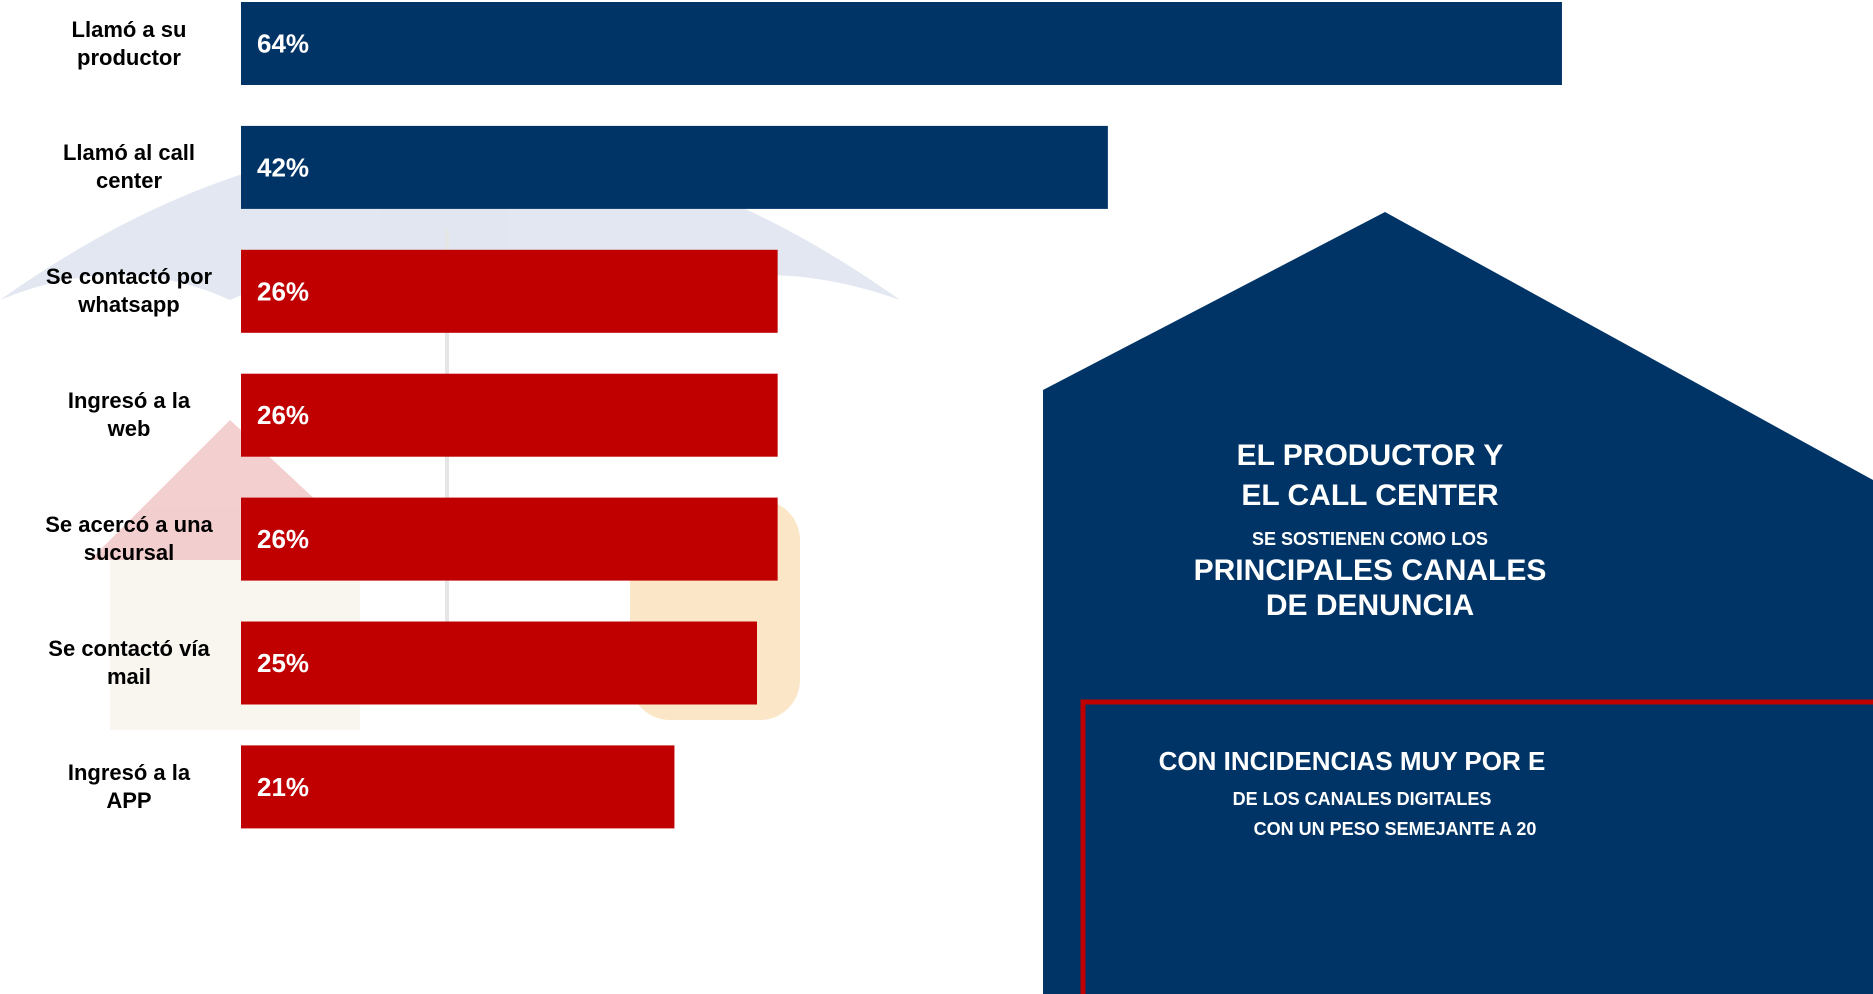 Image resolution: width=1873 pixels, height=994 pixels. Describe the element at coordinates (1370, 495) in the screenshot. I see `callout-text: EL CALL CENTER` at that location.